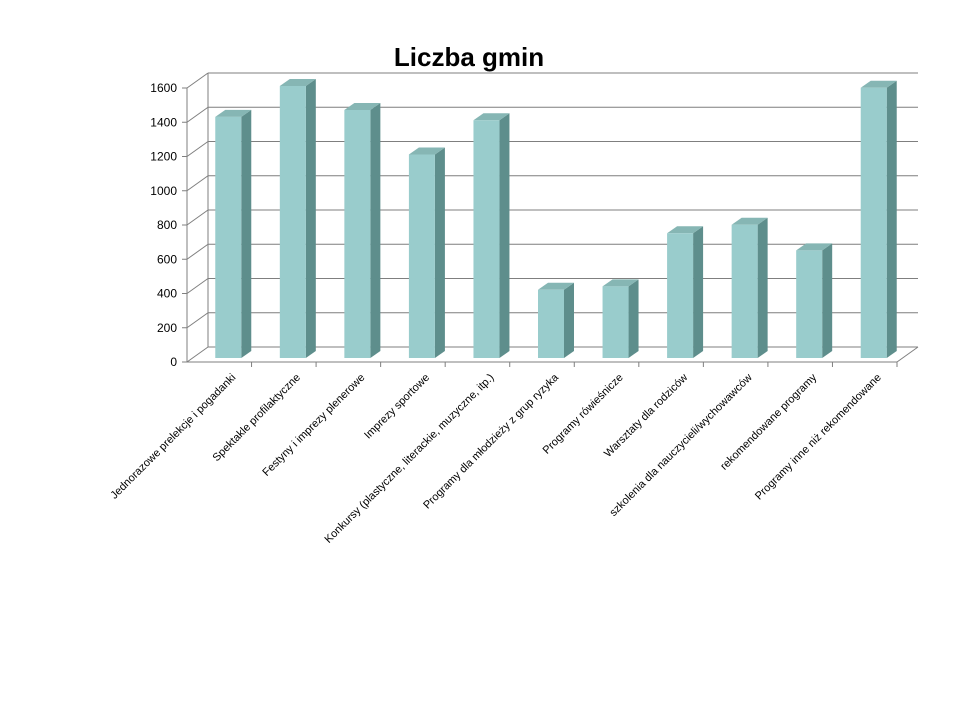 This screenshot has width=960, height=720. Describe the element at coordinates (173, 362) in the screenshot. I see `y-tick-label: 0` at that location.